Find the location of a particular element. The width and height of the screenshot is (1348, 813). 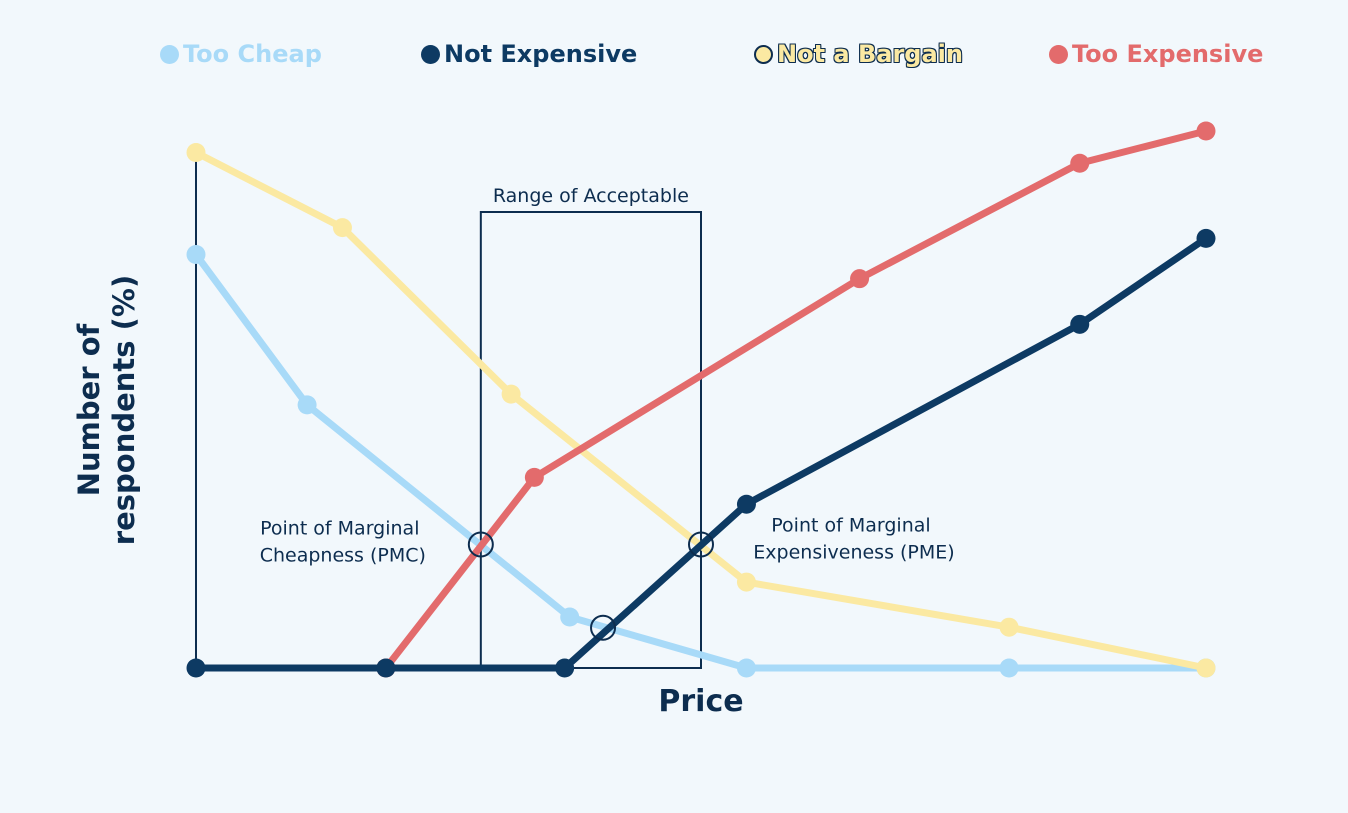

acceptable-range-group: Range of Acceptable is located at coordinates (590, 427).